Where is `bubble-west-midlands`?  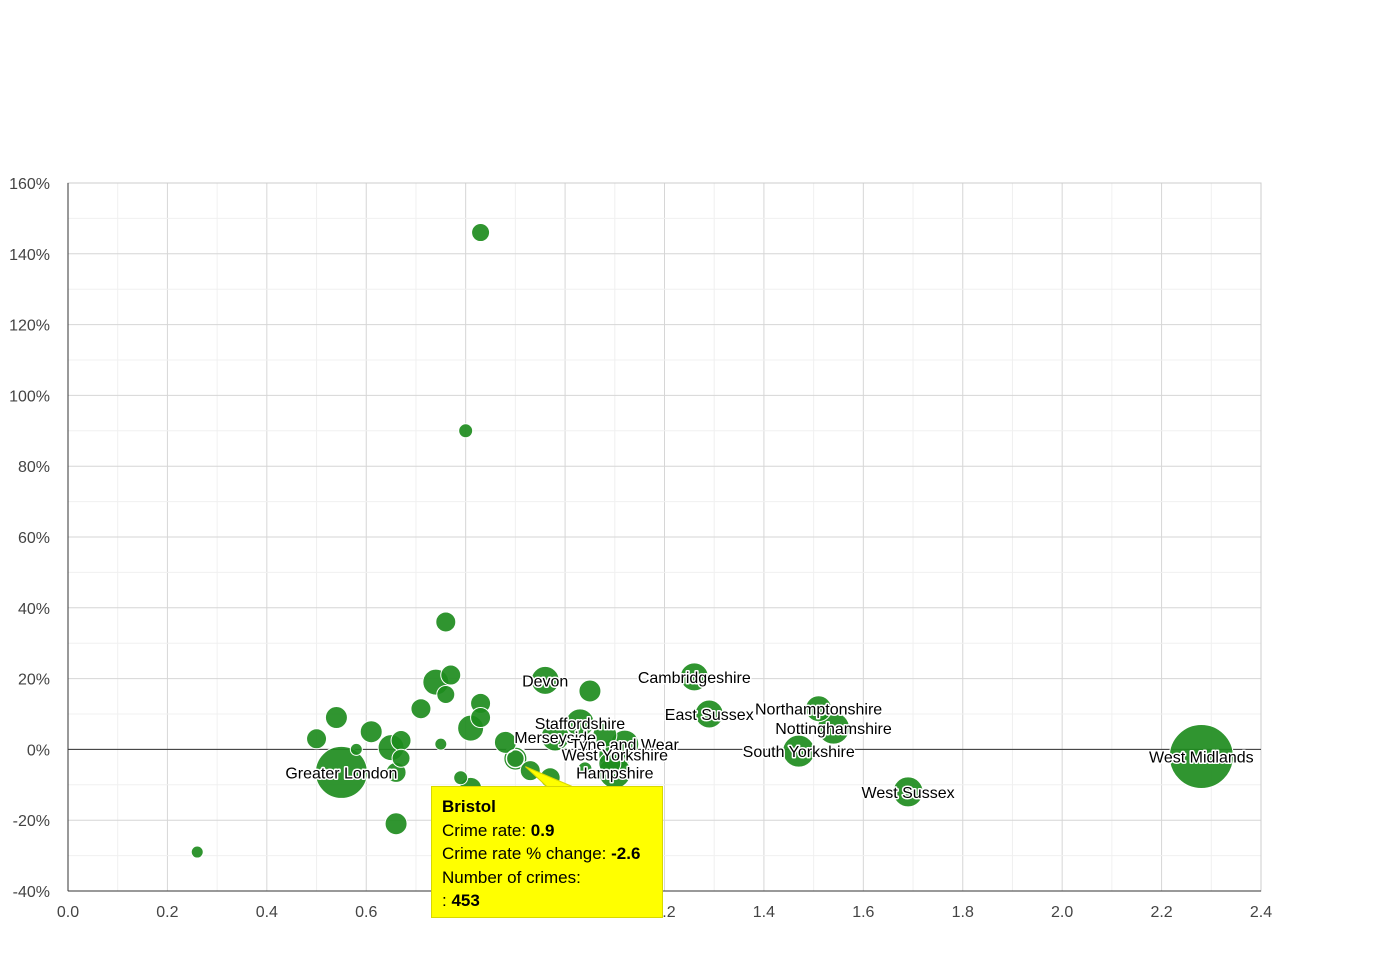
bubble-west-midlands is located at coordinates (1201, 756).